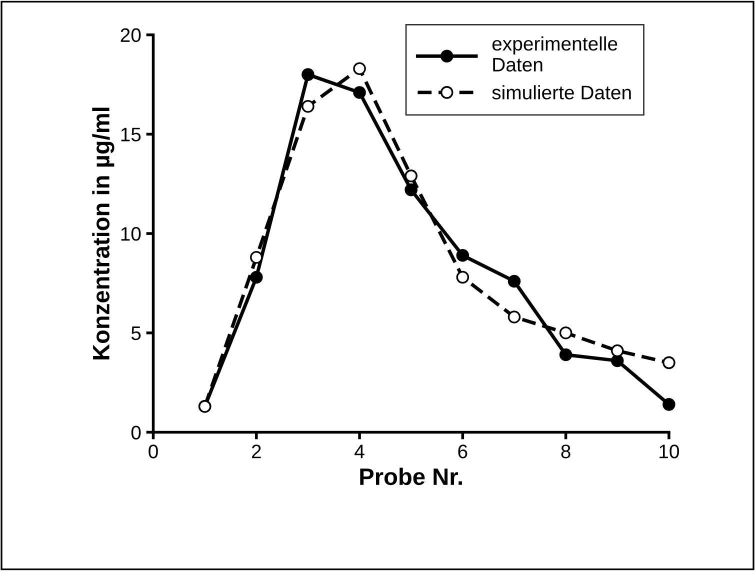  I want to click on x-tick-label: 0, so click(153, 451).